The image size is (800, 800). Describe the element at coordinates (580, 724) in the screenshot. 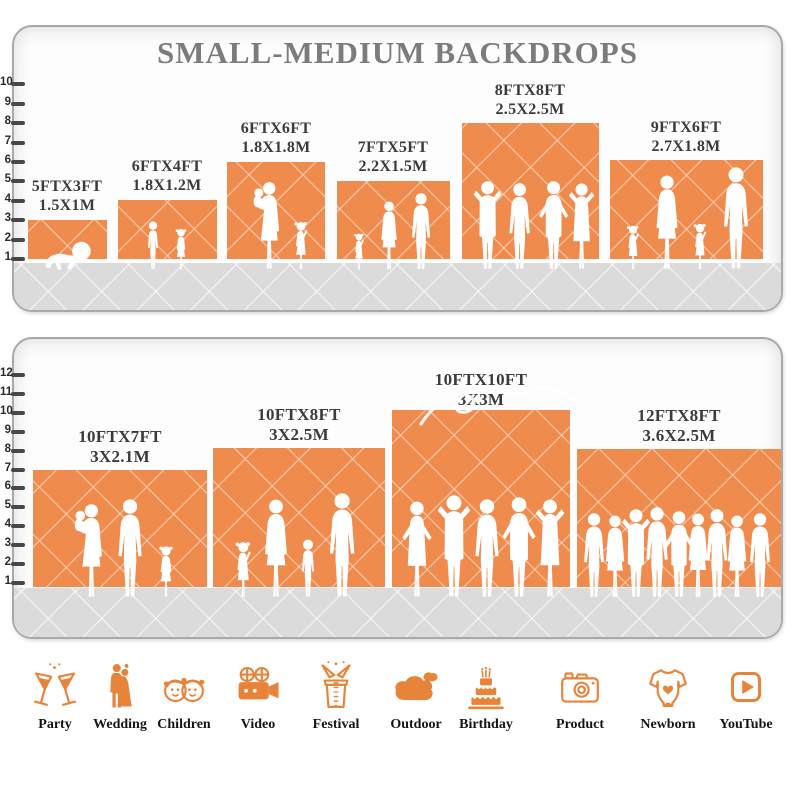

I see `category-label: Product` at that location.